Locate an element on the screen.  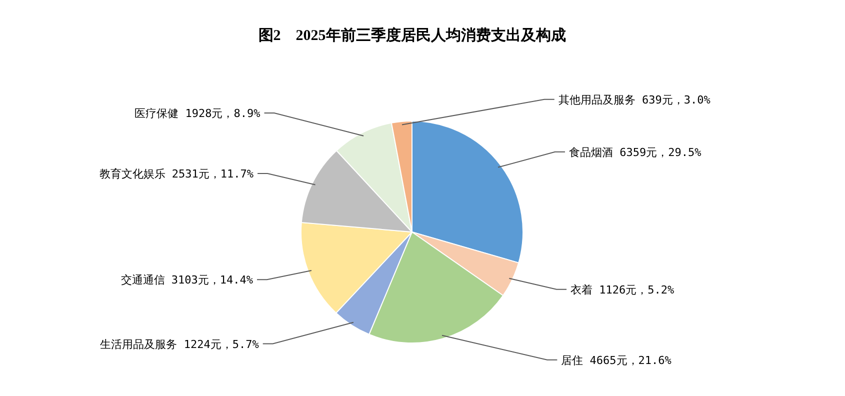
slice-label: 居住 4665元，21.6% is located at coordinates (616, 360).